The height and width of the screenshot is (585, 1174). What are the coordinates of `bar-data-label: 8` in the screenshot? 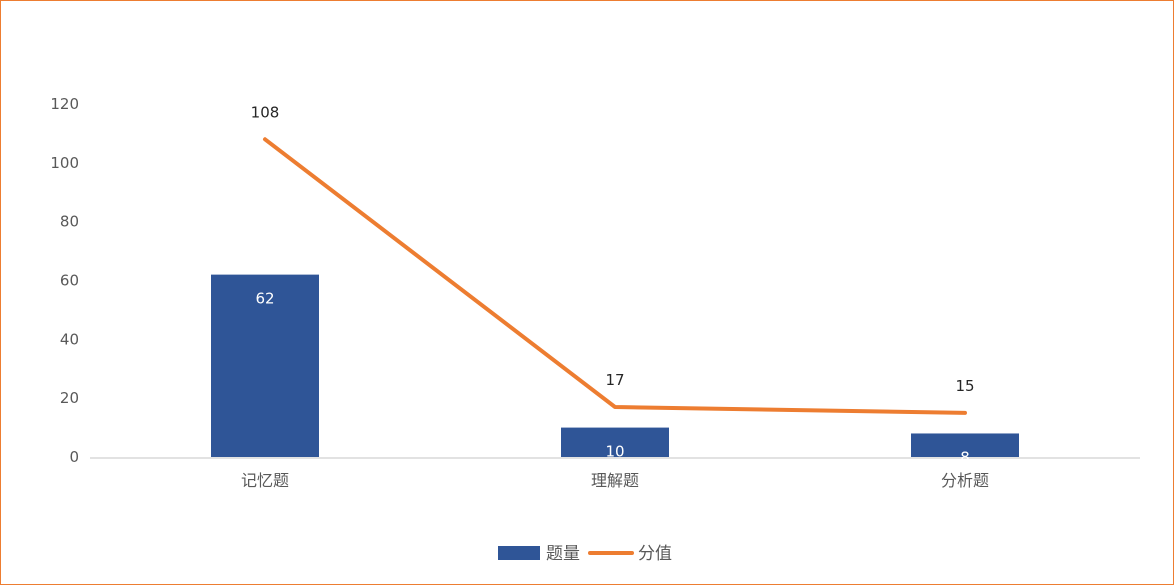 It's located at (965, 457).